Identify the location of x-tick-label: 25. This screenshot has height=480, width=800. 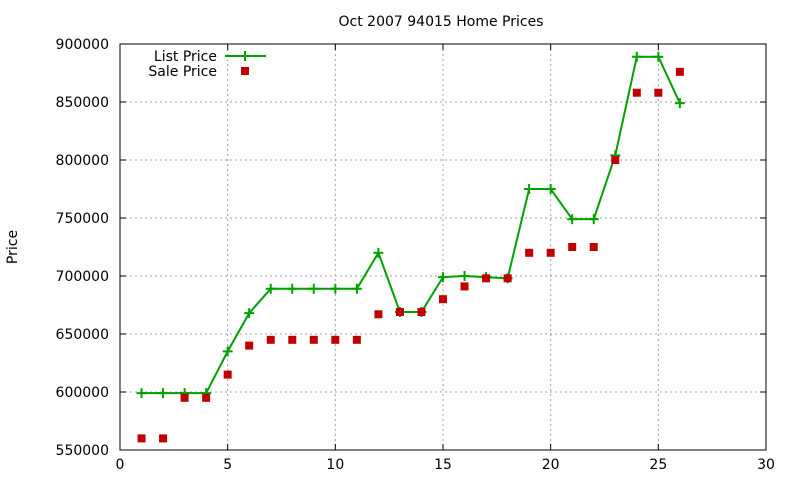
(658, 465).